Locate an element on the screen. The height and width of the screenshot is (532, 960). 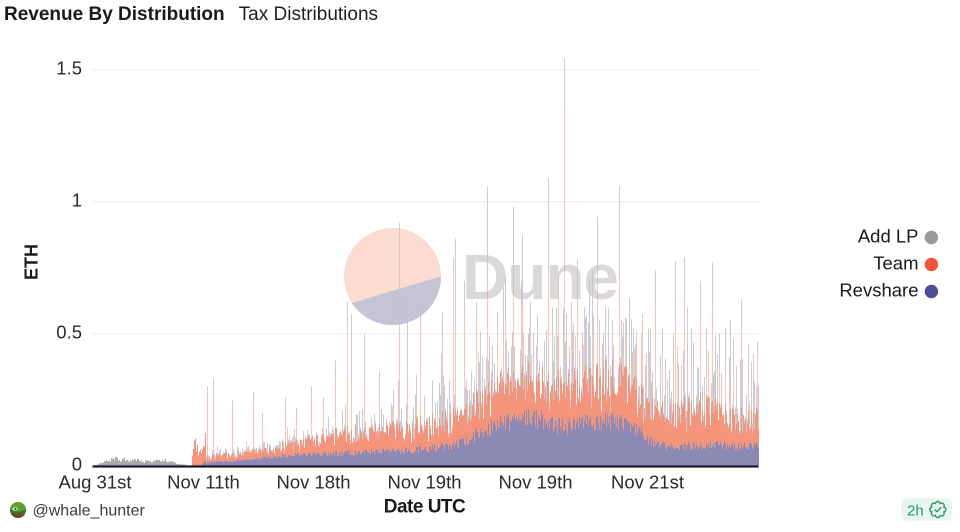
svg-text: Add LP is located at coordinates (888, 235).